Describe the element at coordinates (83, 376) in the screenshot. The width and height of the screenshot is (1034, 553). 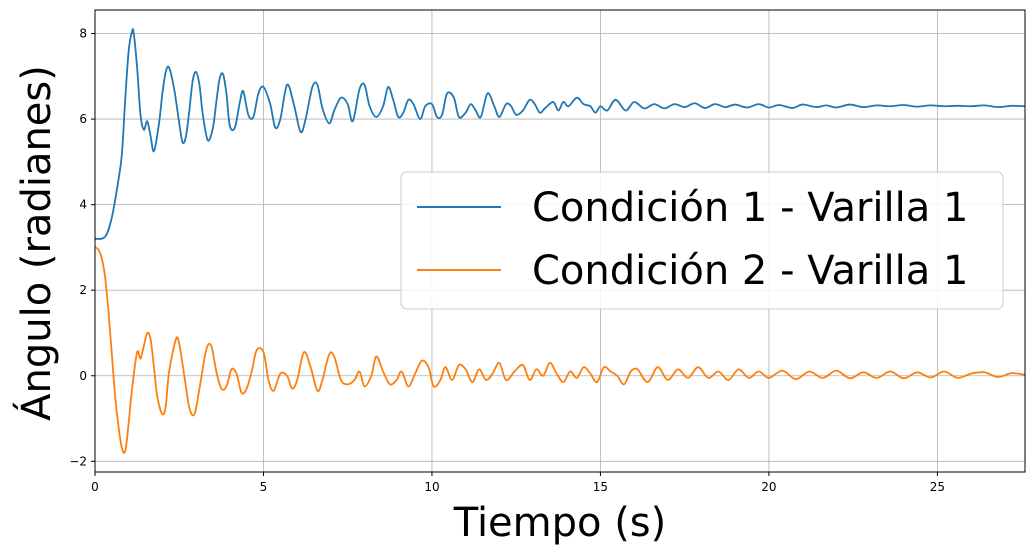
I see `y-tick-label: 0` at that location.